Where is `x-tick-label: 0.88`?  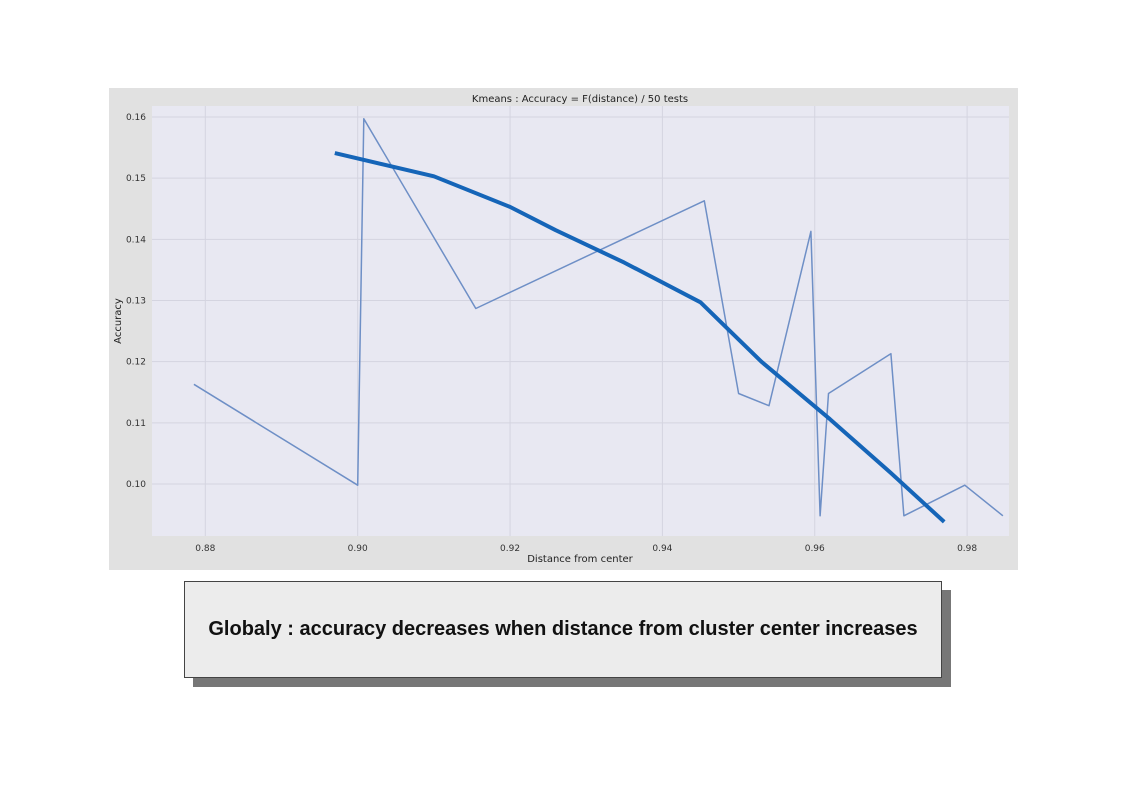
x-tick-label: 0.88 is located at coordinates (205, 549).